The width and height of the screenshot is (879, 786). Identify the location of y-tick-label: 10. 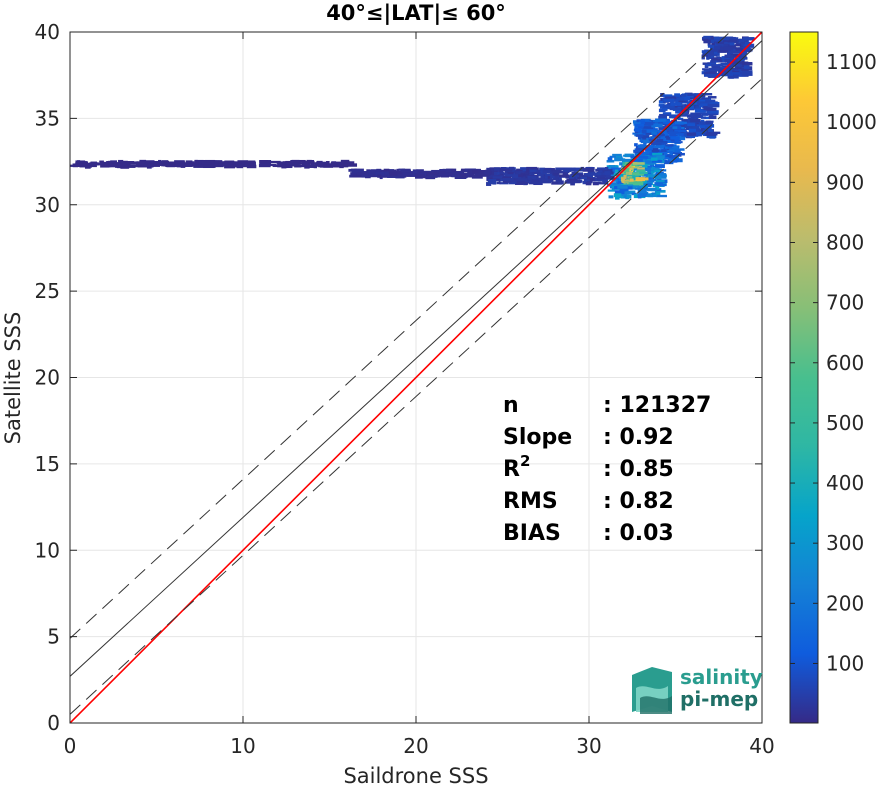
(47, 550).